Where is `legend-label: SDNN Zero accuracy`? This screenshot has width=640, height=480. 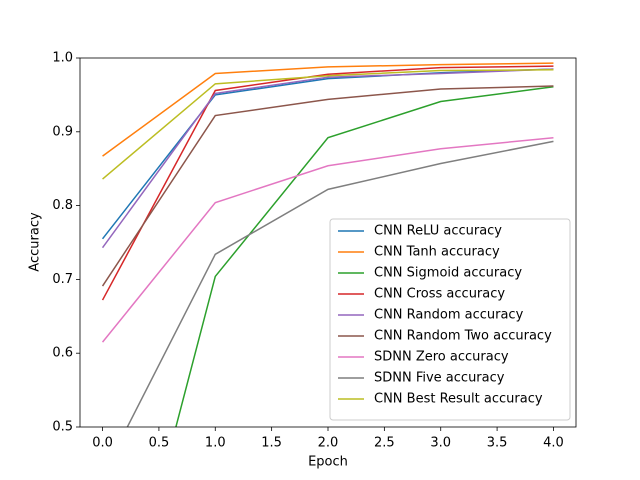 legend-label: SDNN Zero accuracy is located at coordinates (441, 357).